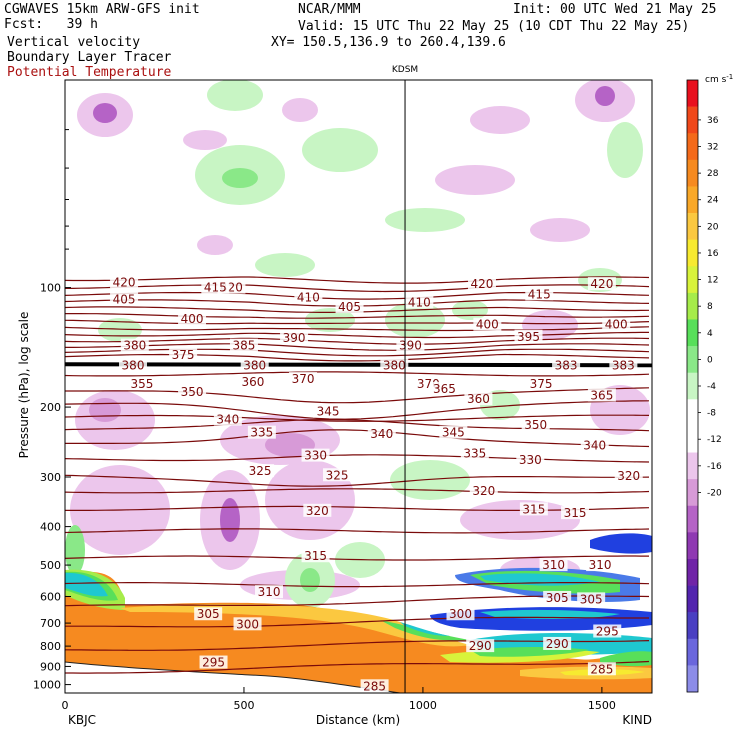 This screenshot has width=740, height=740. Describe the element at coordinates (600, 565) in the screenshot. I see `theta-label: 310` at that location.